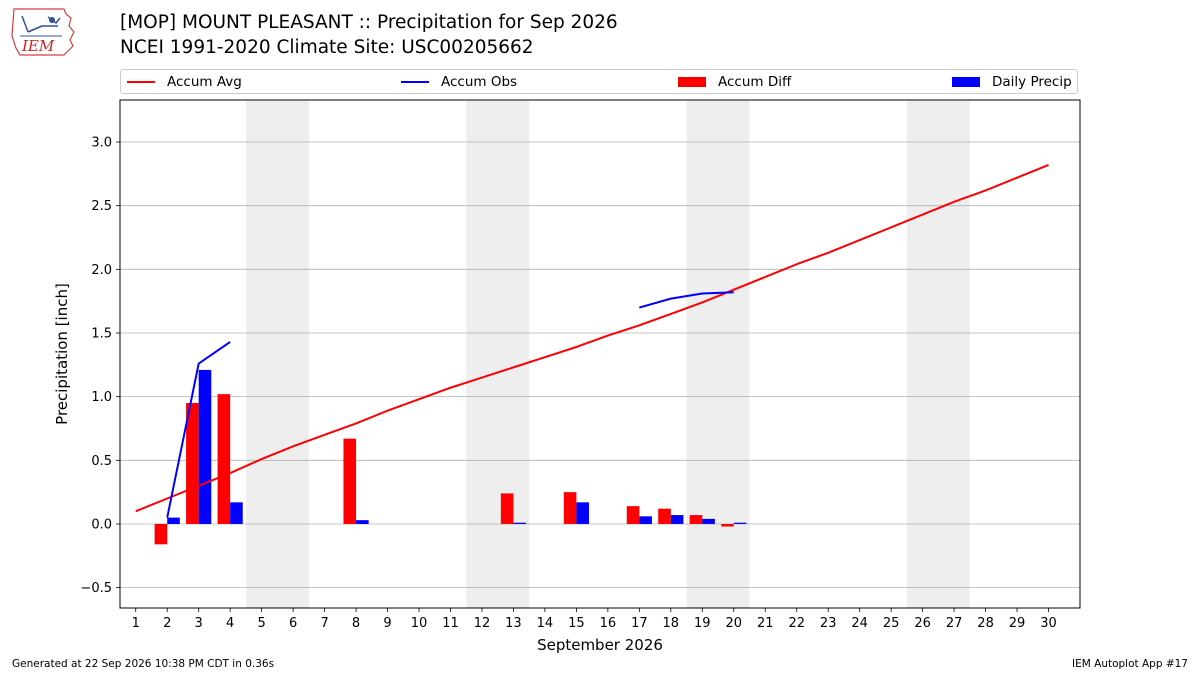 The height and width of the screenshot is (675, 1200). What do you see at coordinates (859, 623) in the screenshot?
I see `x-tick-label: 24` at bounding box center [859, 623].